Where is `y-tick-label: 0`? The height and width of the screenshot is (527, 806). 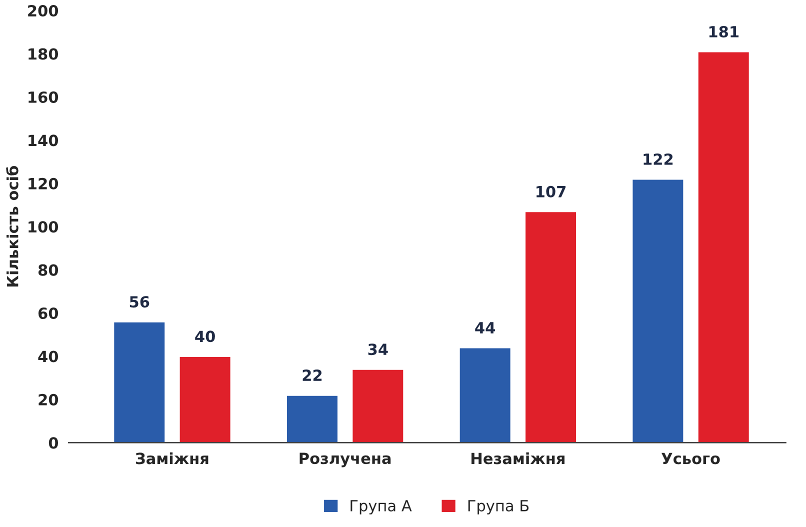
y-tick-label: 0 is located at coordinates (53, 443).